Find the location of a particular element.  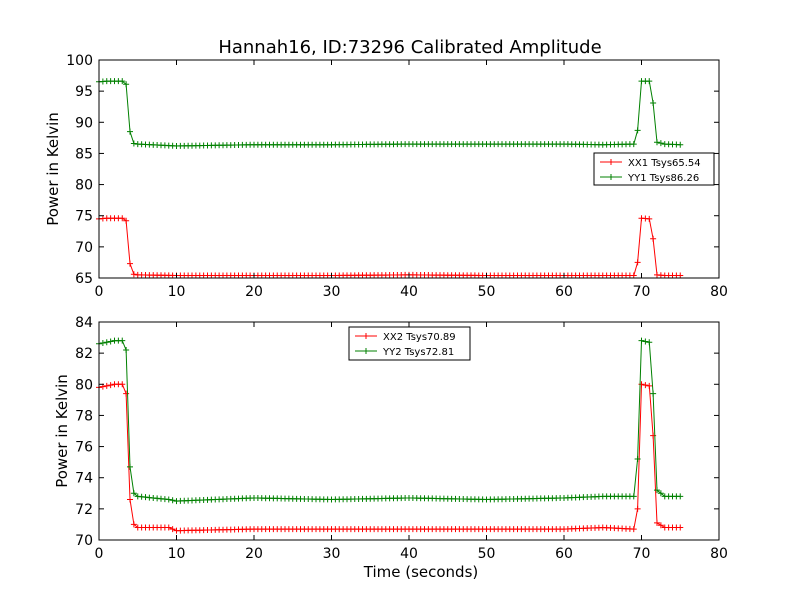

y-tick-label: 95 is located at coordinates (84, 92).